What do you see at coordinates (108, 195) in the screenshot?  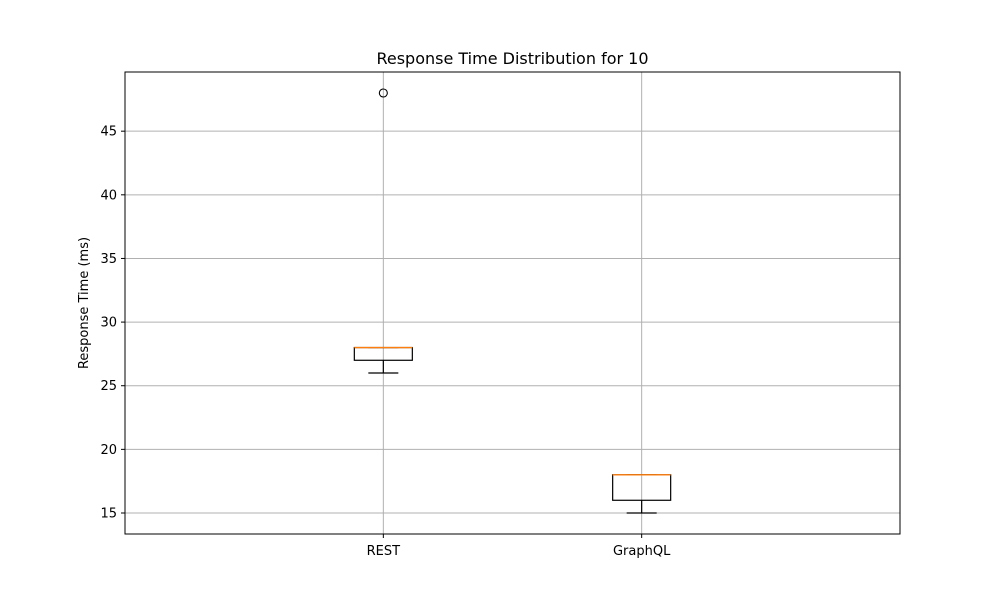 I see `y-tick-label: 40` at bounding box center [108, 195].